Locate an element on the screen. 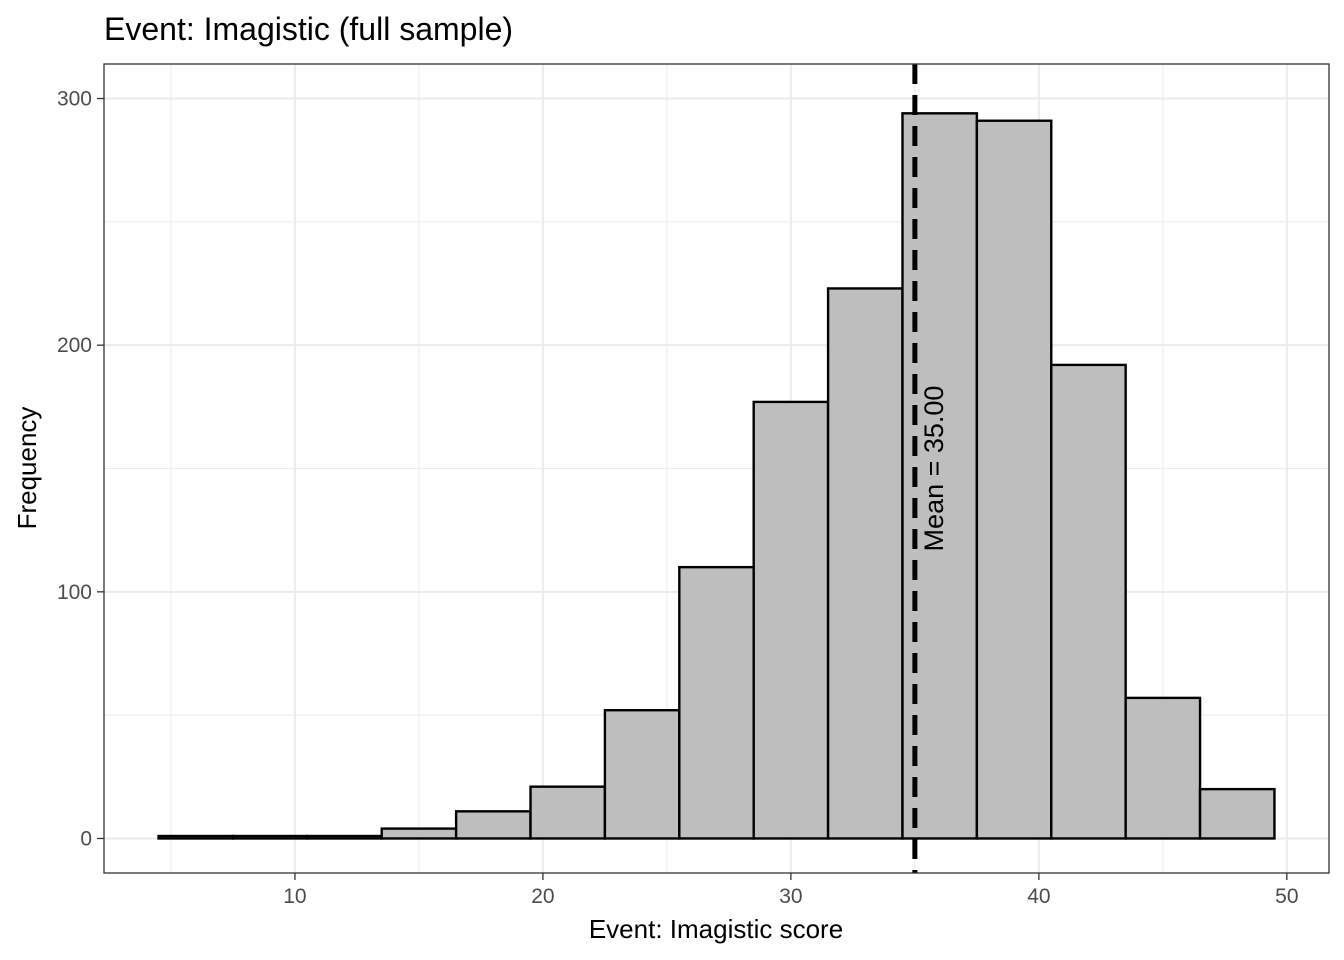  x-axis-title: Event: Imagistic score is located at coordinates (716, 929).